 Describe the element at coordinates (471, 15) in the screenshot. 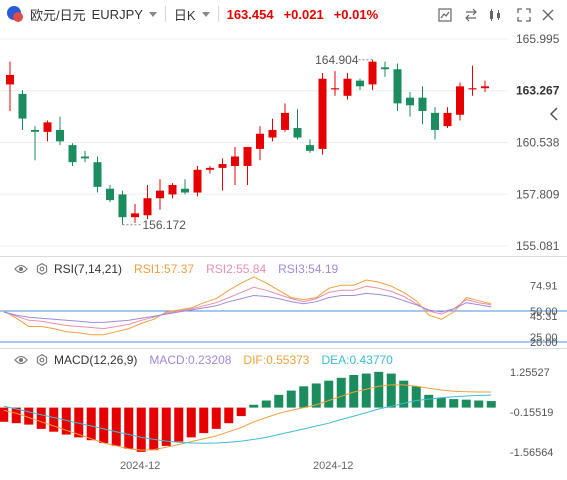

I see `compare-icon` at that location.